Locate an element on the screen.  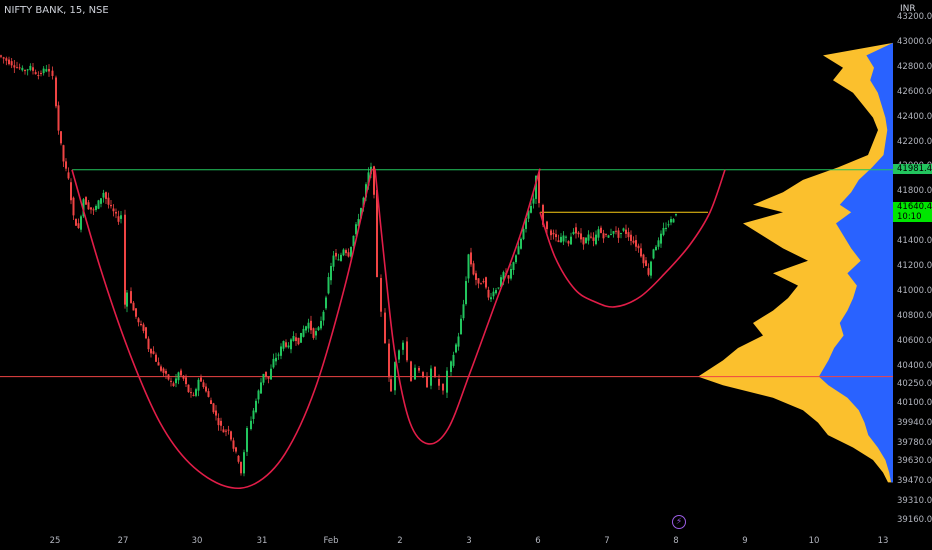
price-axis-label: 39780.00 is located at coordinates (914, 442).